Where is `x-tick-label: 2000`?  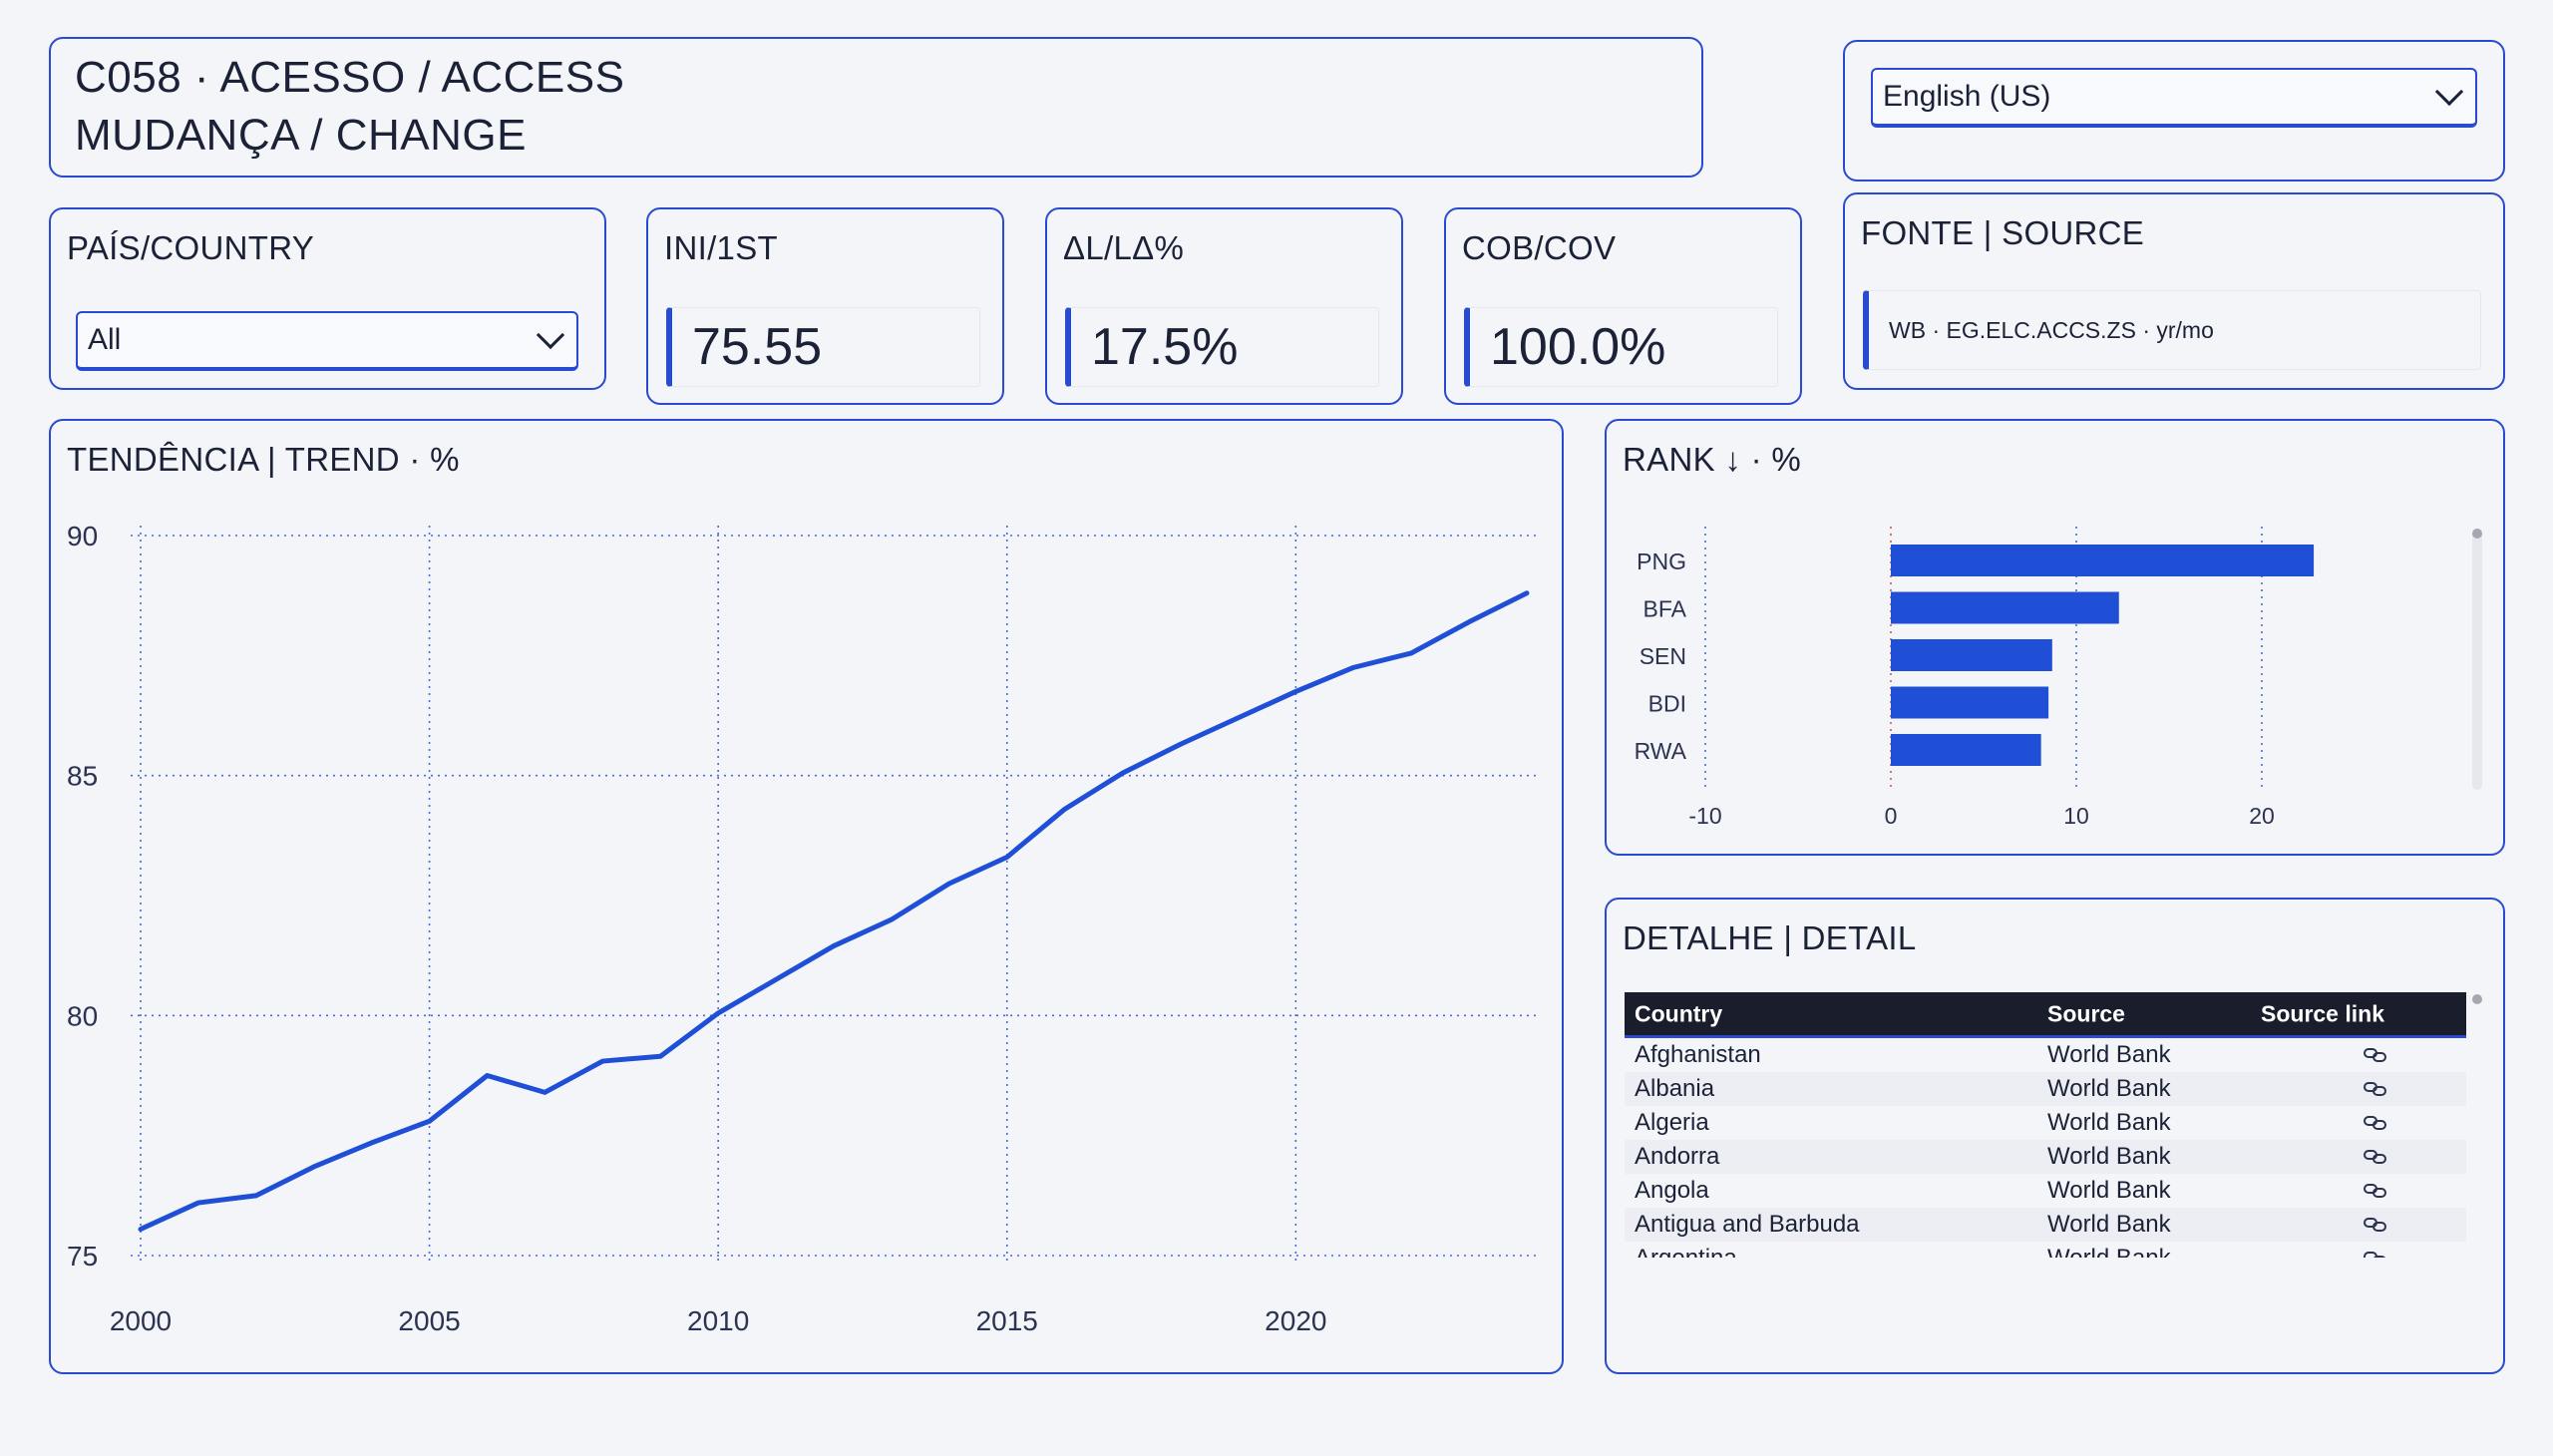
x-tick-label: 2000 is located at coordinates (141, 1320).